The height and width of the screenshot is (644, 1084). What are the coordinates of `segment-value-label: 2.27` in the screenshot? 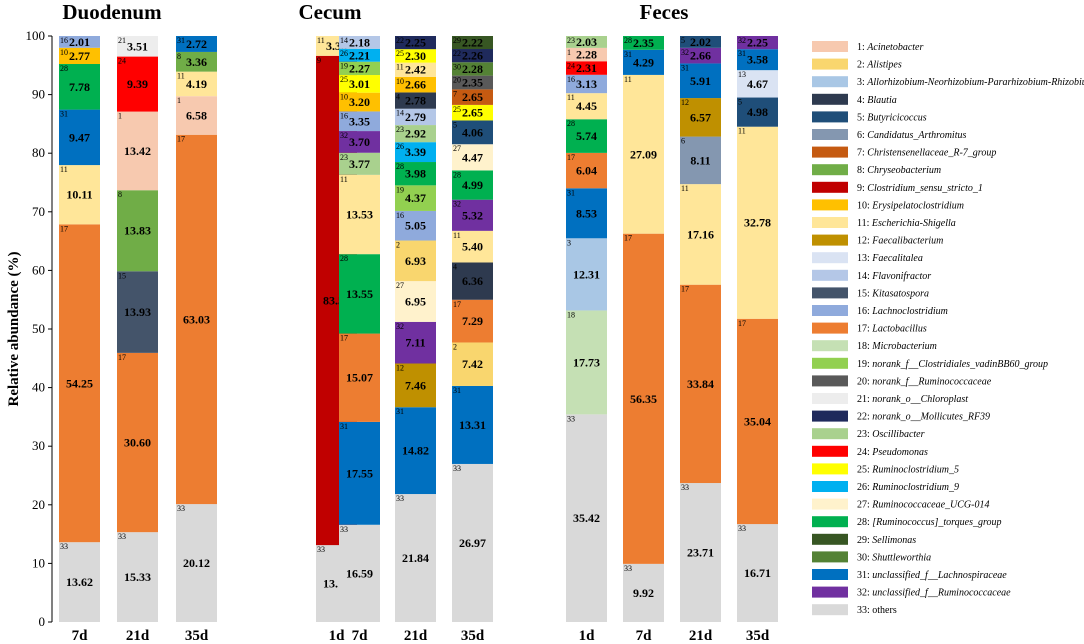 It's located at (359, 68).